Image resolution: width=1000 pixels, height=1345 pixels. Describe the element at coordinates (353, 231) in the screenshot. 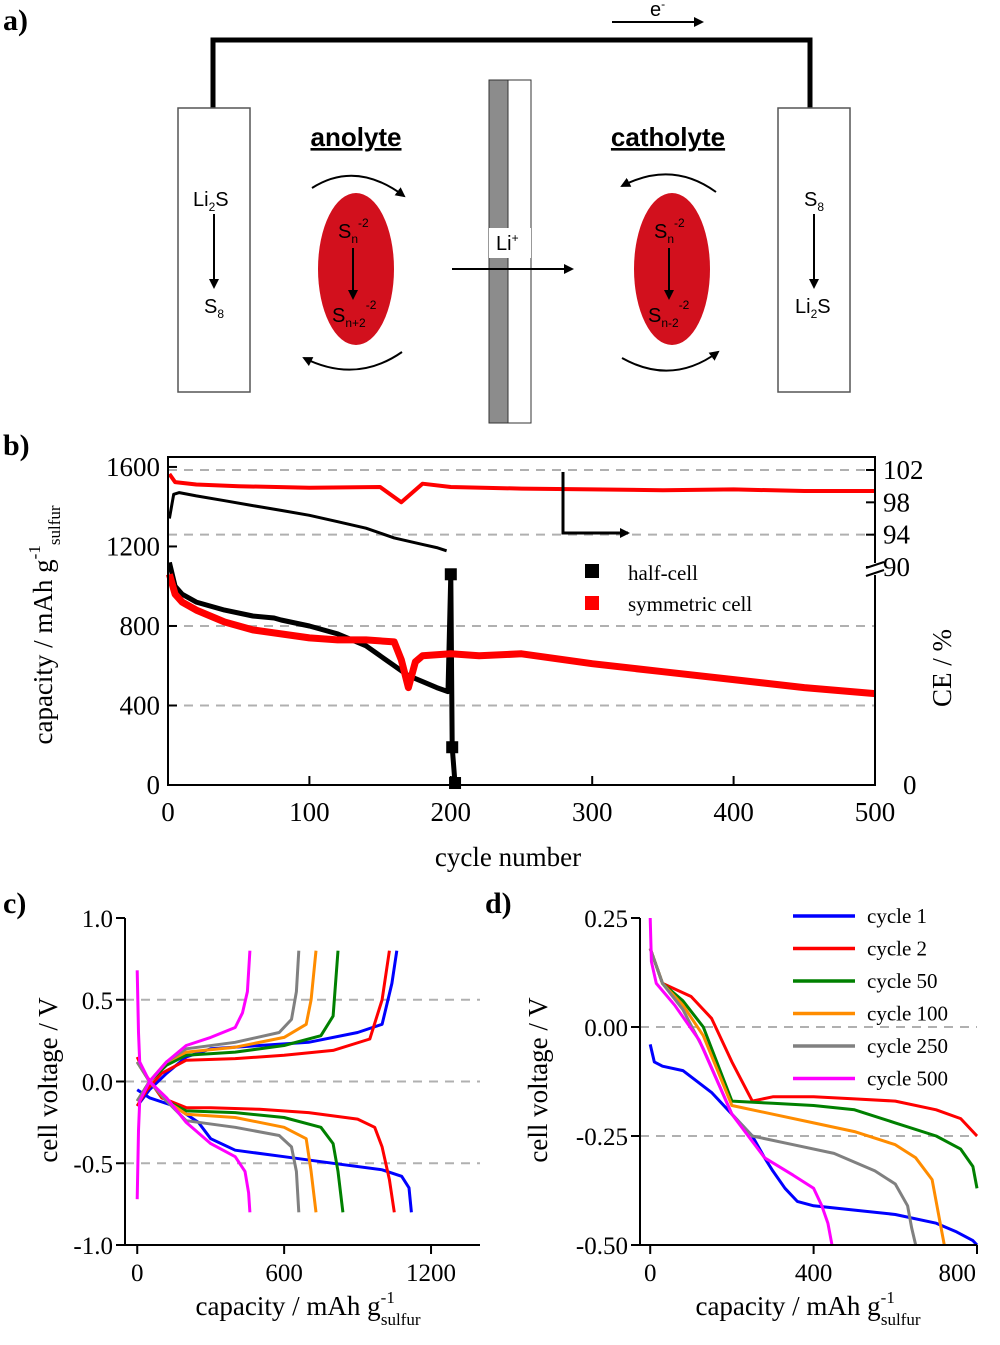

I see `anolyte-top-species: Sn-2` at that location.